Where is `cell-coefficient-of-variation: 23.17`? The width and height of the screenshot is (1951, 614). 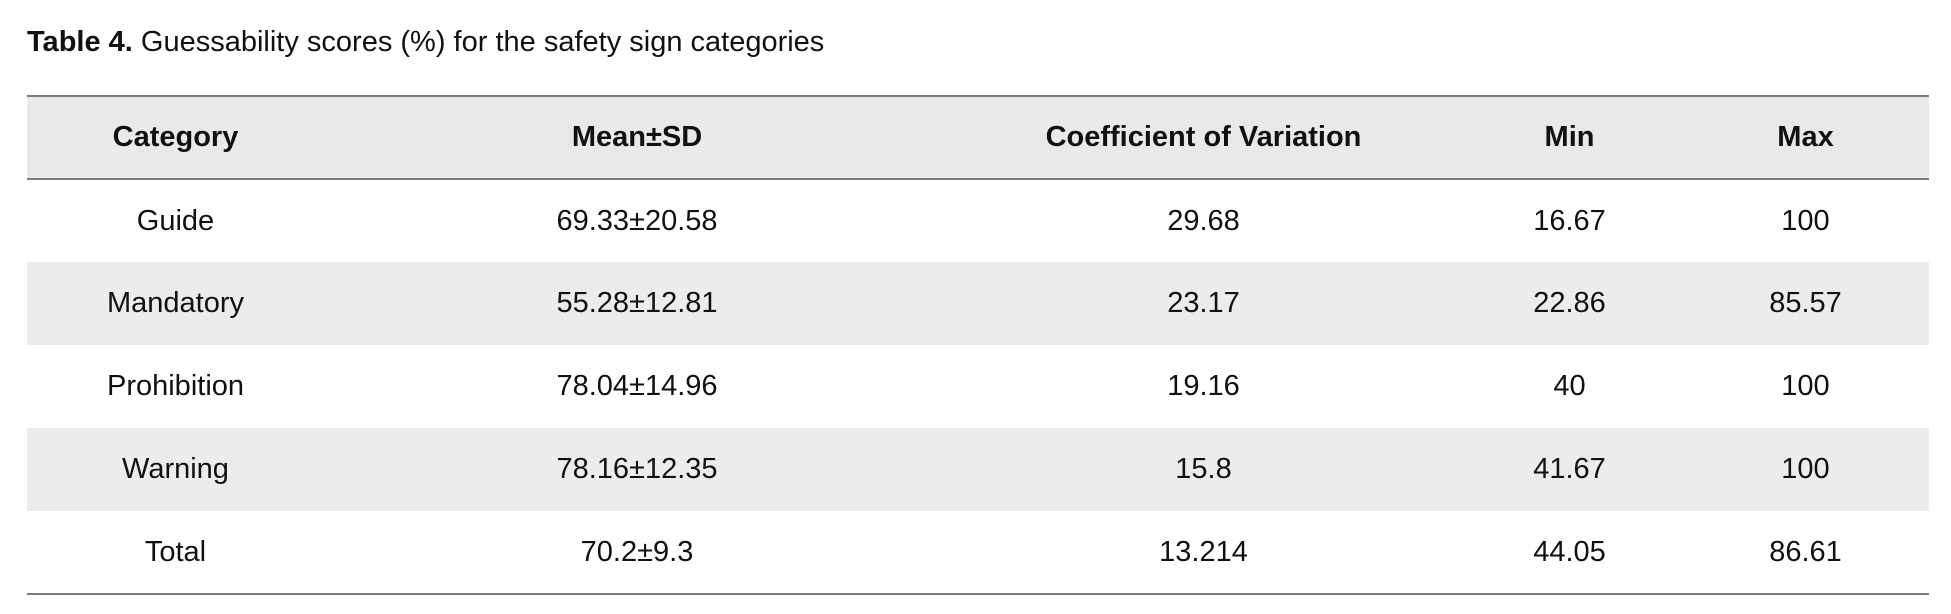
cell-coefficient-of-variation: 23.17 is located at coordinates (1203, 303).